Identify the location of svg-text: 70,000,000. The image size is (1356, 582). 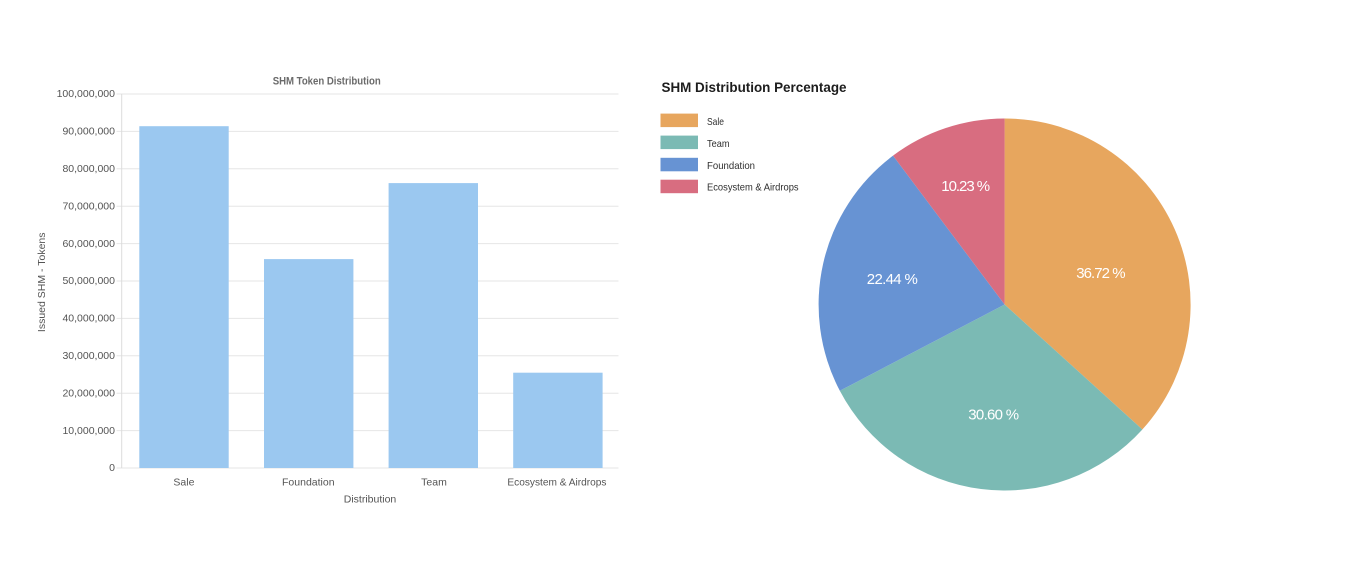
(88, 206).